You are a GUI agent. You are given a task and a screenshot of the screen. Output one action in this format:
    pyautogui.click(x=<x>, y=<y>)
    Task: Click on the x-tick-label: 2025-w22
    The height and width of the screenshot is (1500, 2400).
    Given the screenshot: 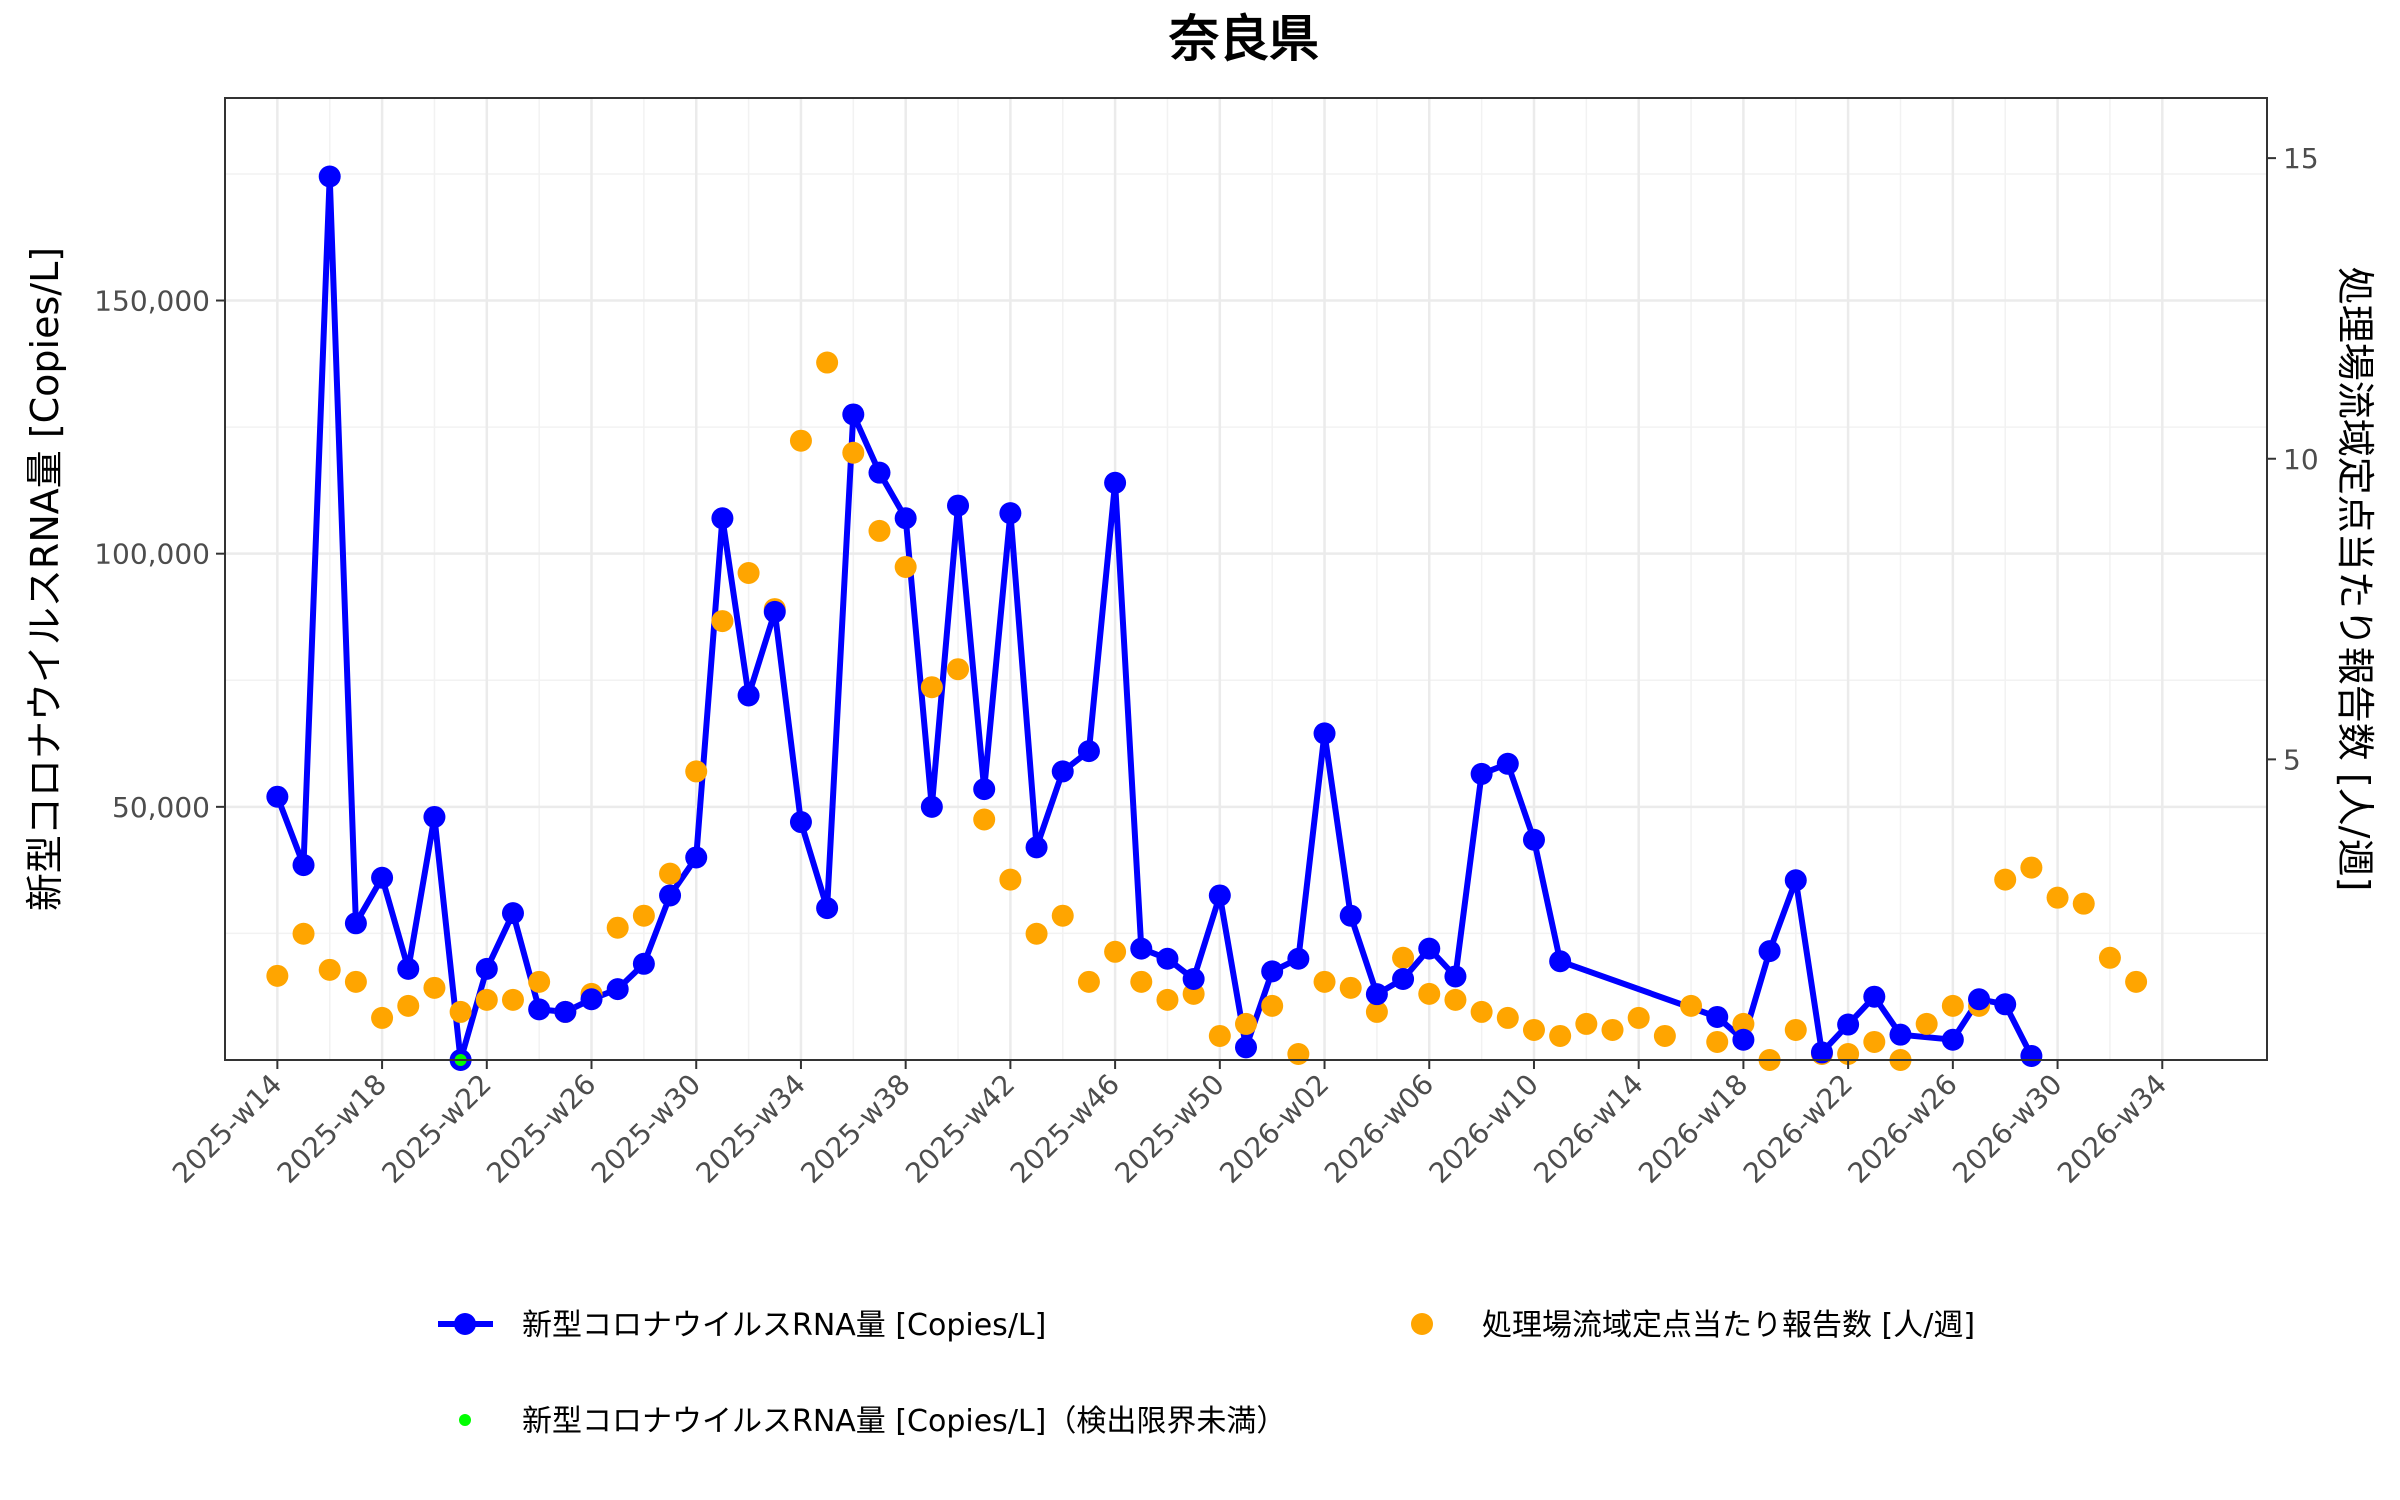 What is the action you would take?
    pyautogui.click(x=436, y=1129)
    